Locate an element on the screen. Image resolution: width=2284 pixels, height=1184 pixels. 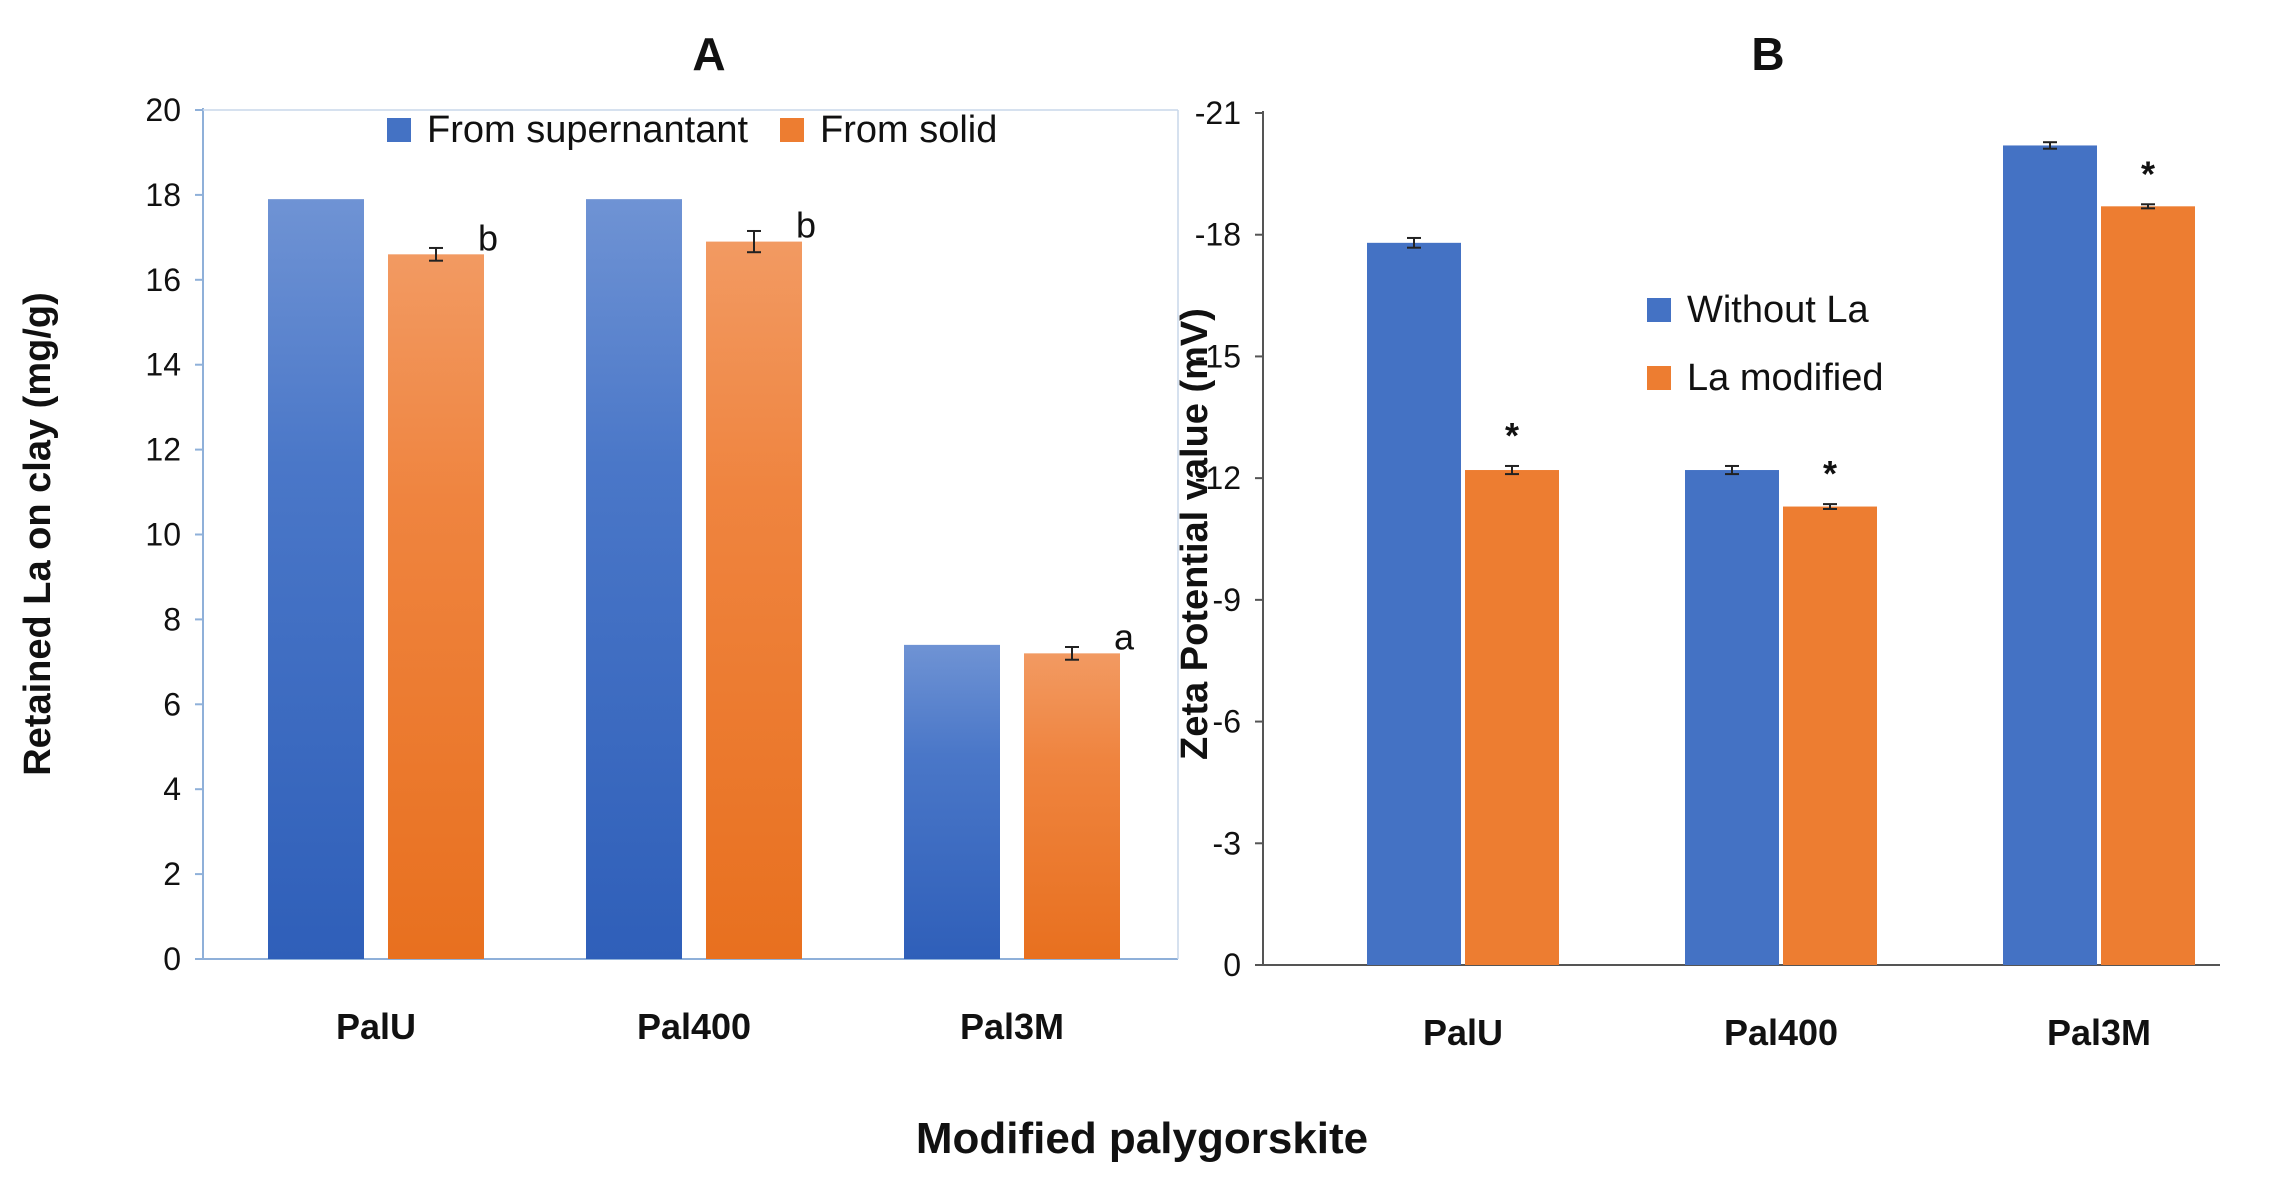
panel-a-y-tick-label: 6 is located at coordinates (172, 704).